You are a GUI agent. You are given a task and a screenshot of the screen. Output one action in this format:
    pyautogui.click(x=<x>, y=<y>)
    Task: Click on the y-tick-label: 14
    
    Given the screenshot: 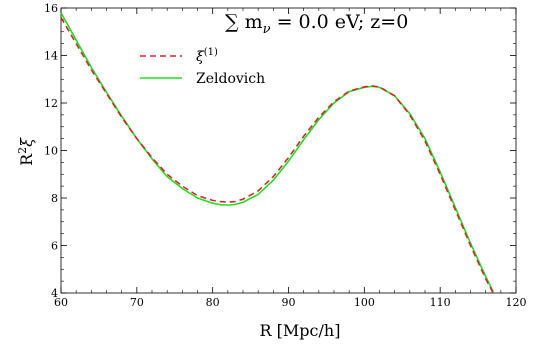 What is the action you would take?
    pyautogui.click(x=51, y=56)
    